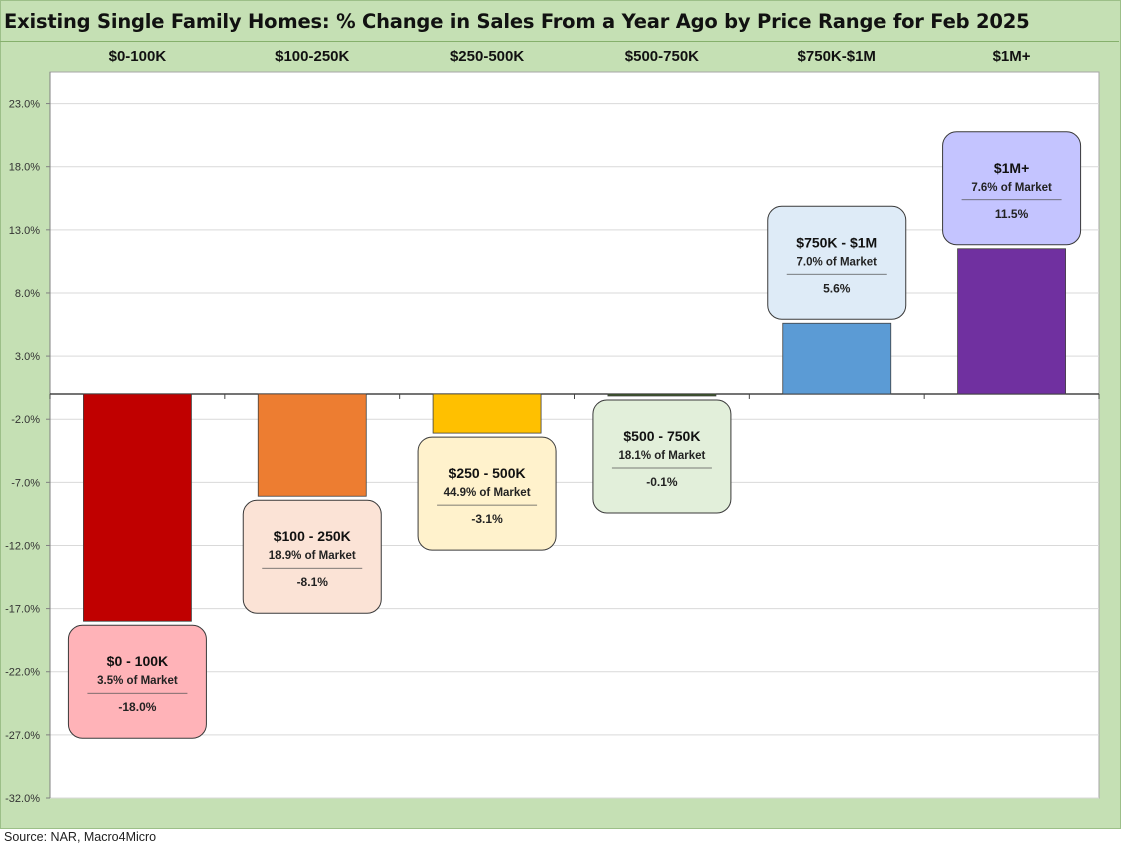 The height and width of the screenshot is (853, 1121). I want to click on annotation-value: -3.1%, so click(487, 519).